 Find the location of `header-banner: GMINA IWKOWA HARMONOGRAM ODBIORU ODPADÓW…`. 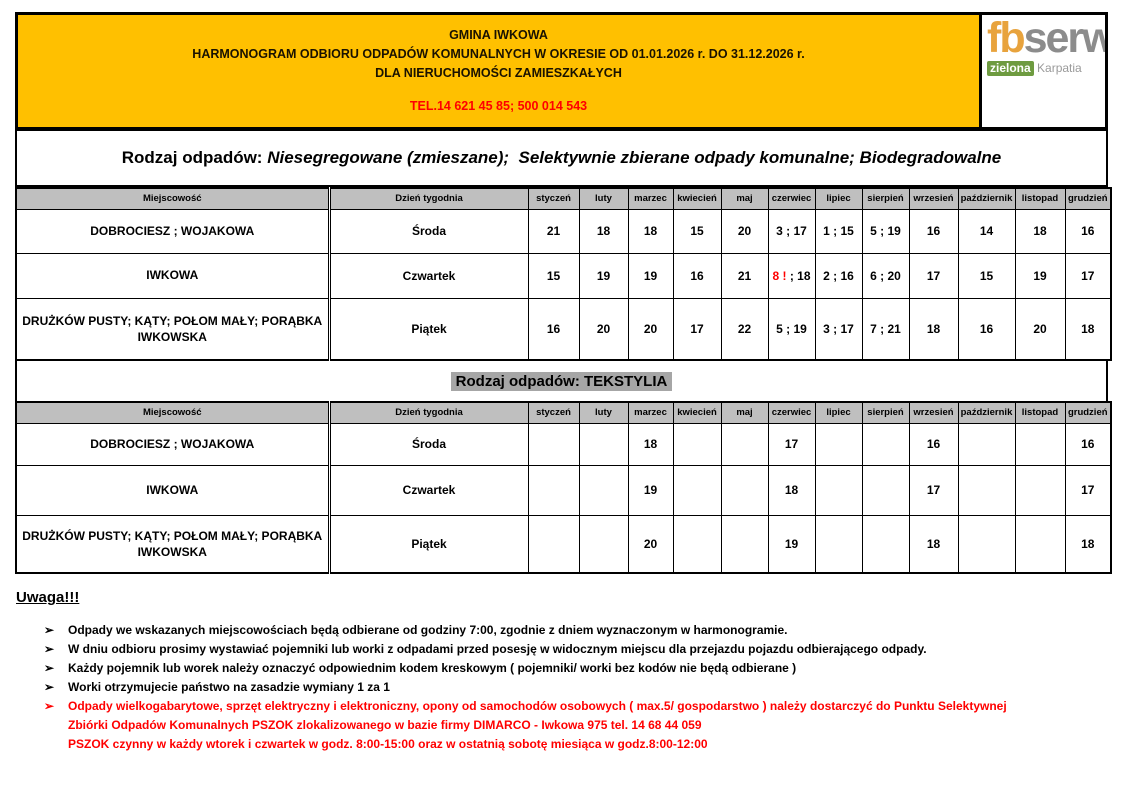

header-banner: GMINA IWKOWA HARMONOGRAM ODBIORU ODPADÓW… is located at coordinates (498, 71).